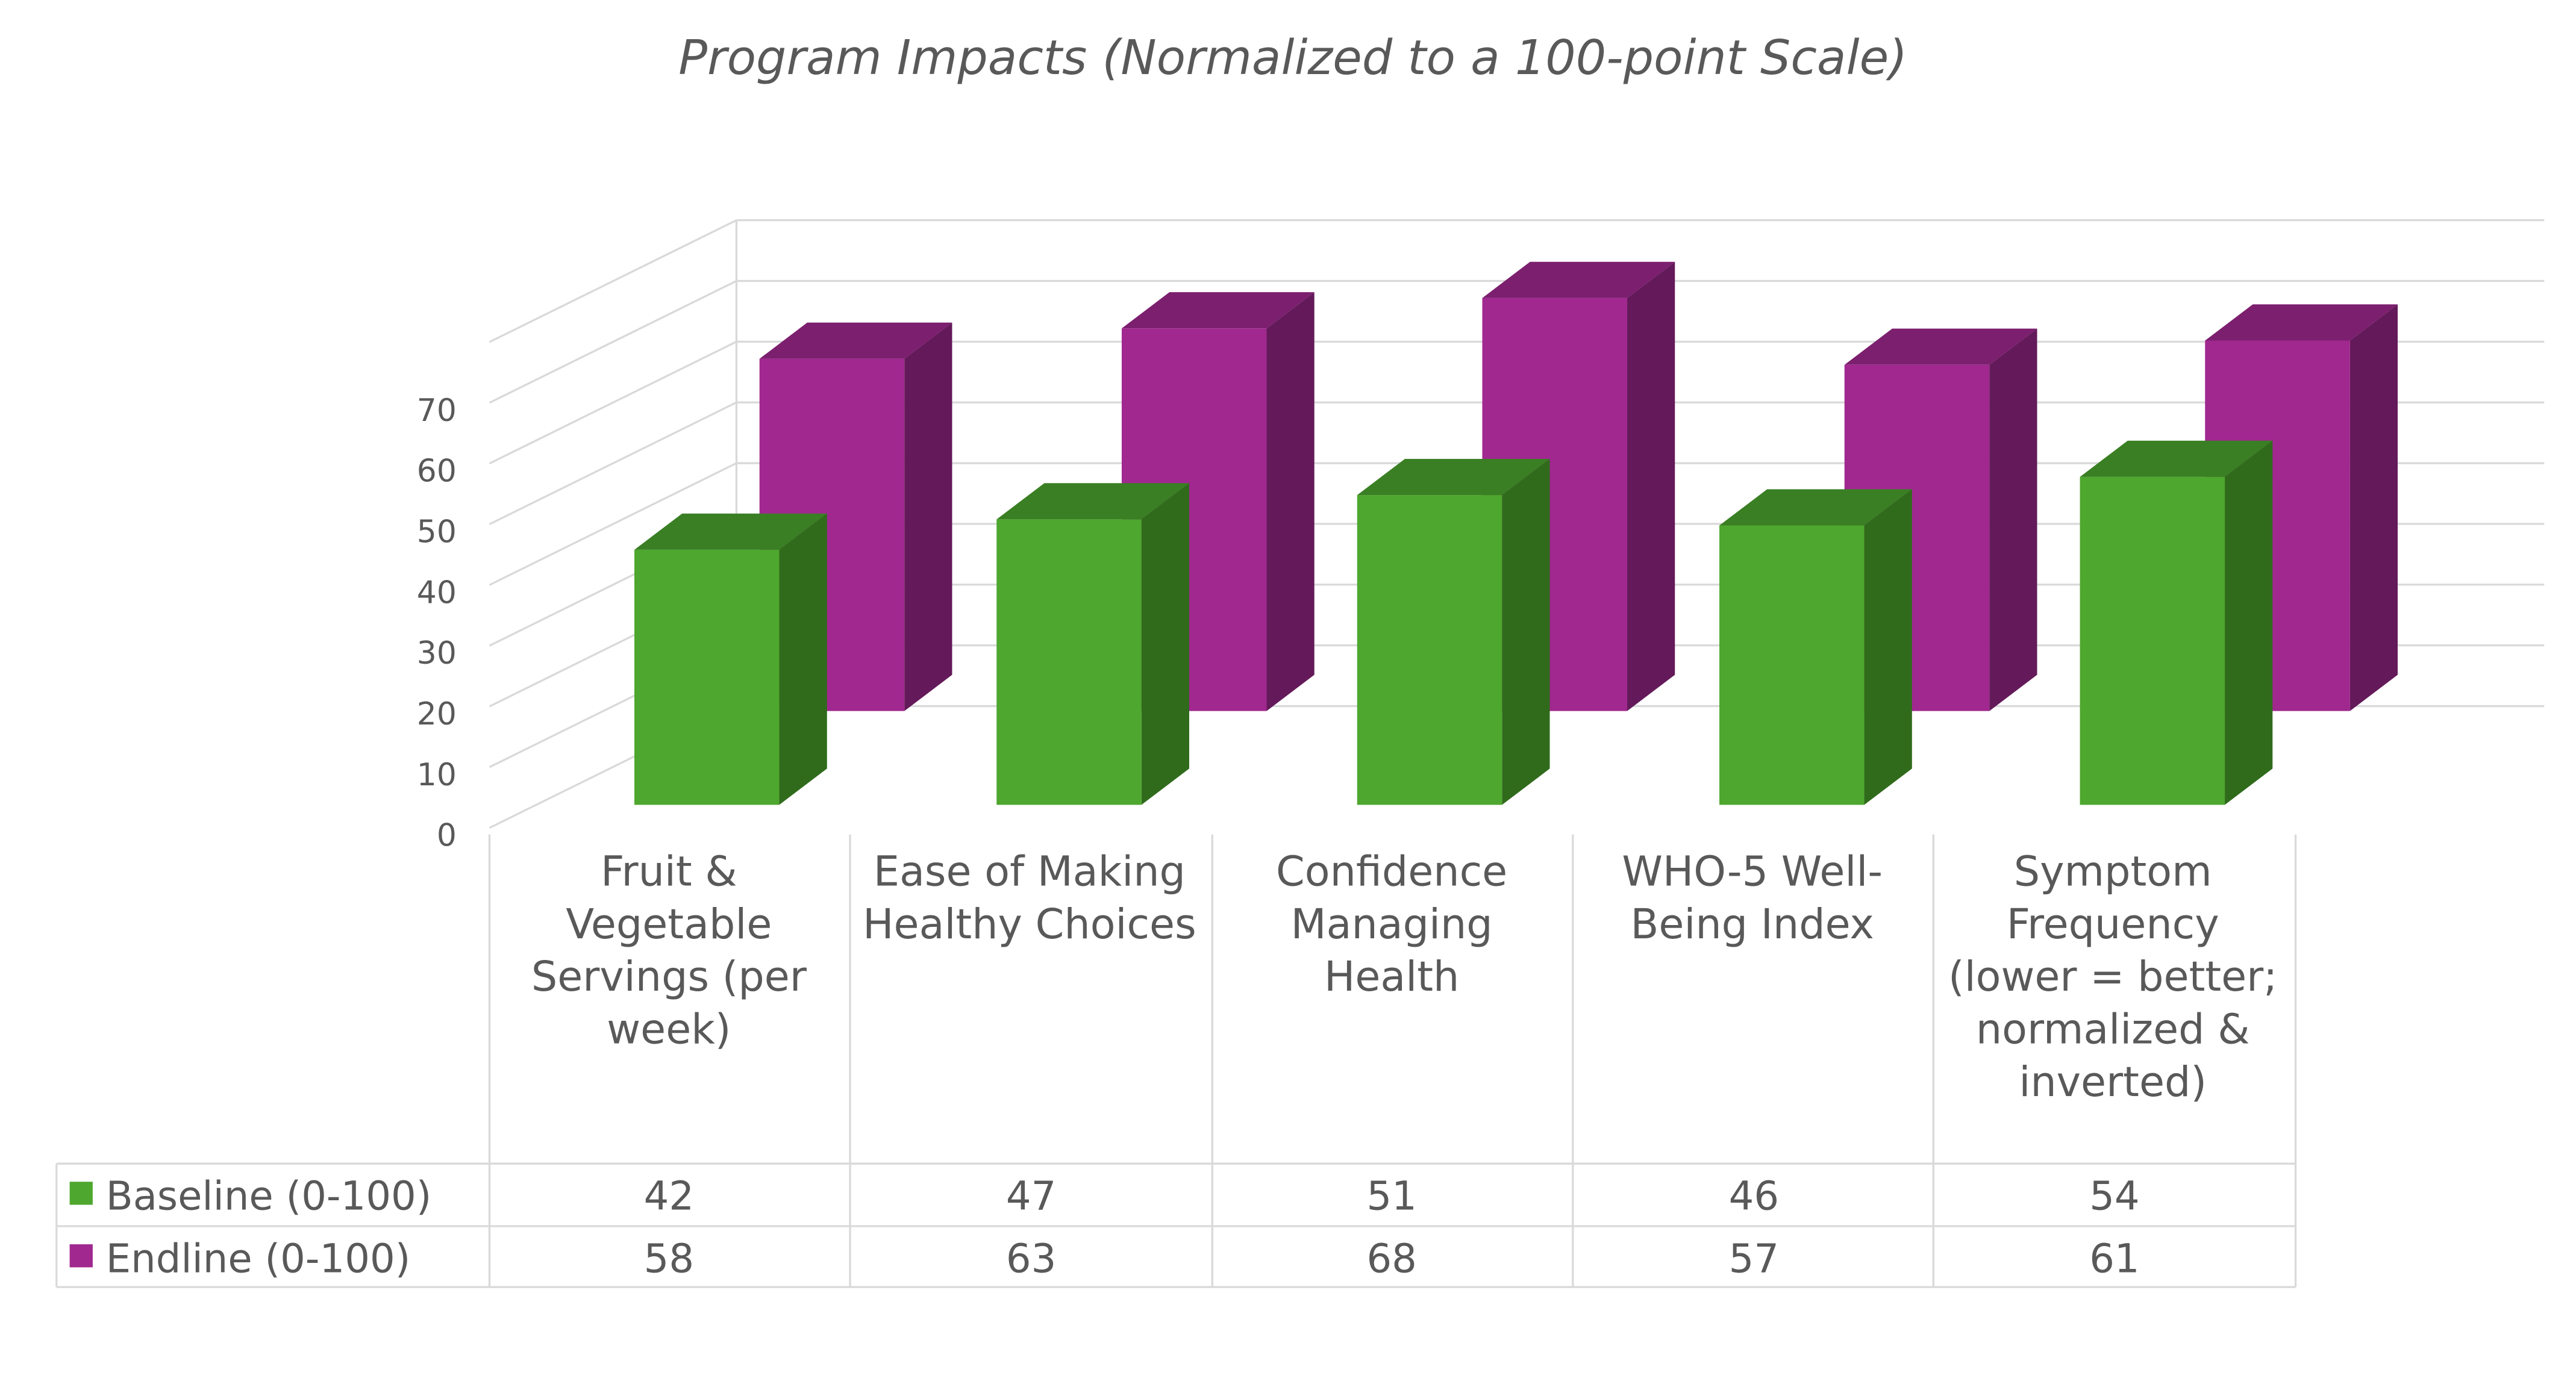 The height and width of the screenshot is (1399, 2576). Describe the element at coordinates (437, 653) in the screenshot. I see `y-tick-label: 30` at that location.